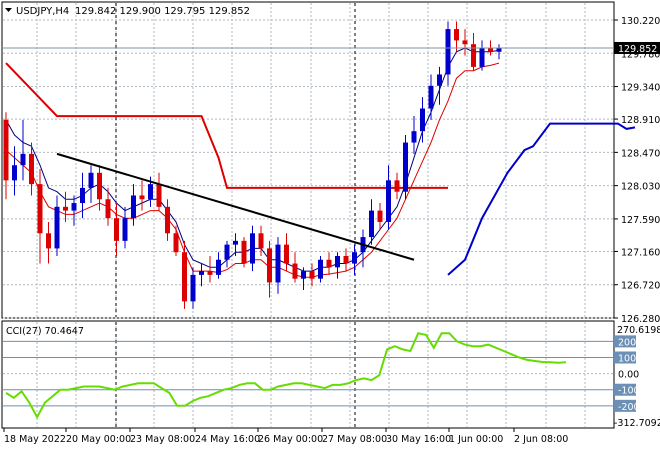 The image size is (660, 454). What do you see at coordinates (640, 21) in the screenshot?
I see `price-tick-label: 130.220` at bounding box center [640, 21].